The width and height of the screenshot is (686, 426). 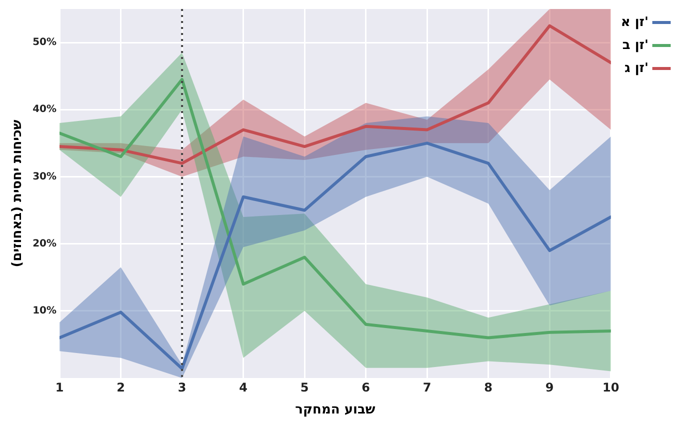 What do you see at coordinates (304, 387) in the screenshot?
I see `x-tick-label: 5` at bounding box center [304, 387].